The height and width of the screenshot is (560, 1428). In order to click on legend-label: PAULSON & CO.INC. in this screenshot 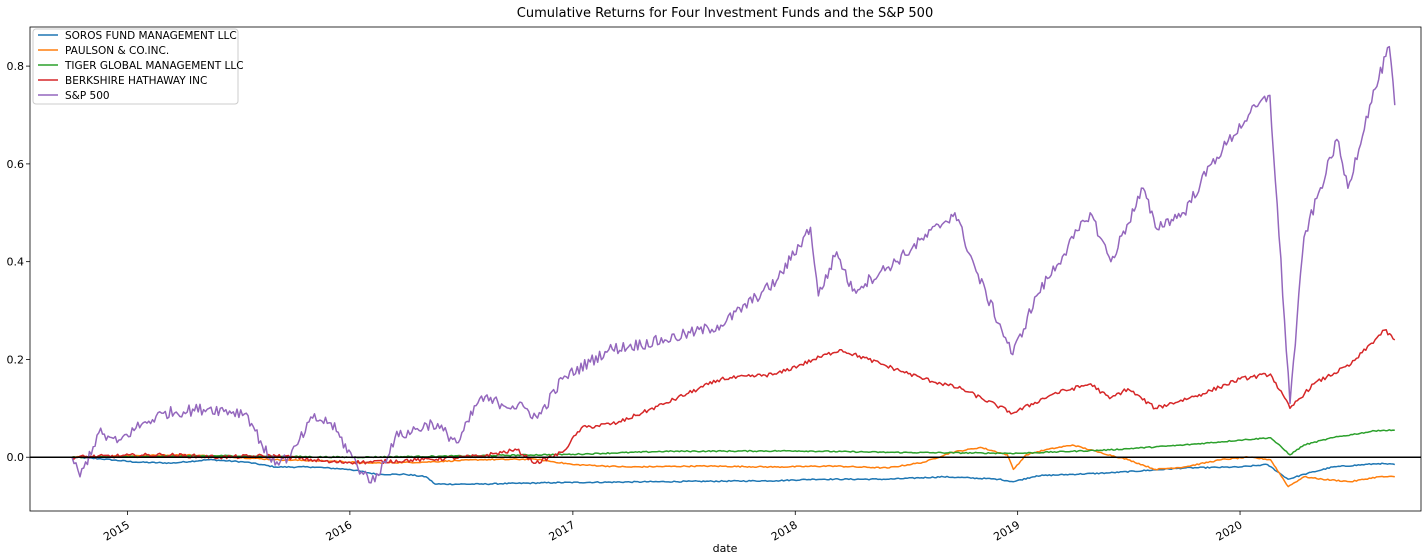, I will do `click(117, 51)`.